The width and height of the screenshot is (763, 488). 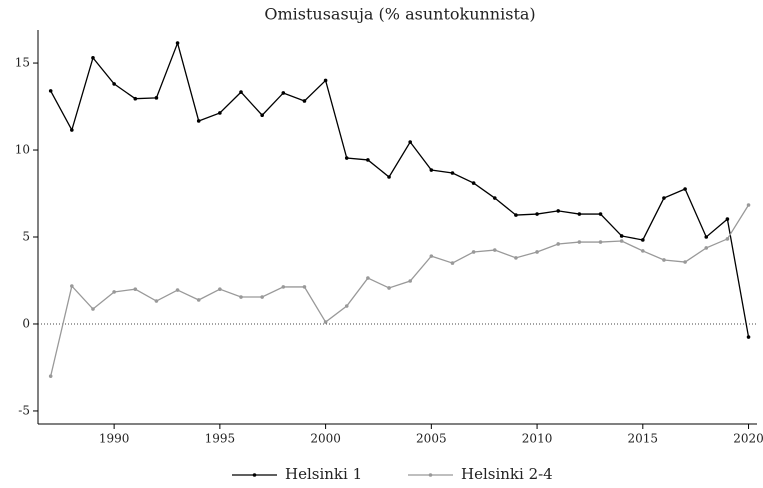 What do you see at coordinates (323, 474) in the screenshot?
I see `legend-label: Helsinki 1` at bounding box center [323, 474].